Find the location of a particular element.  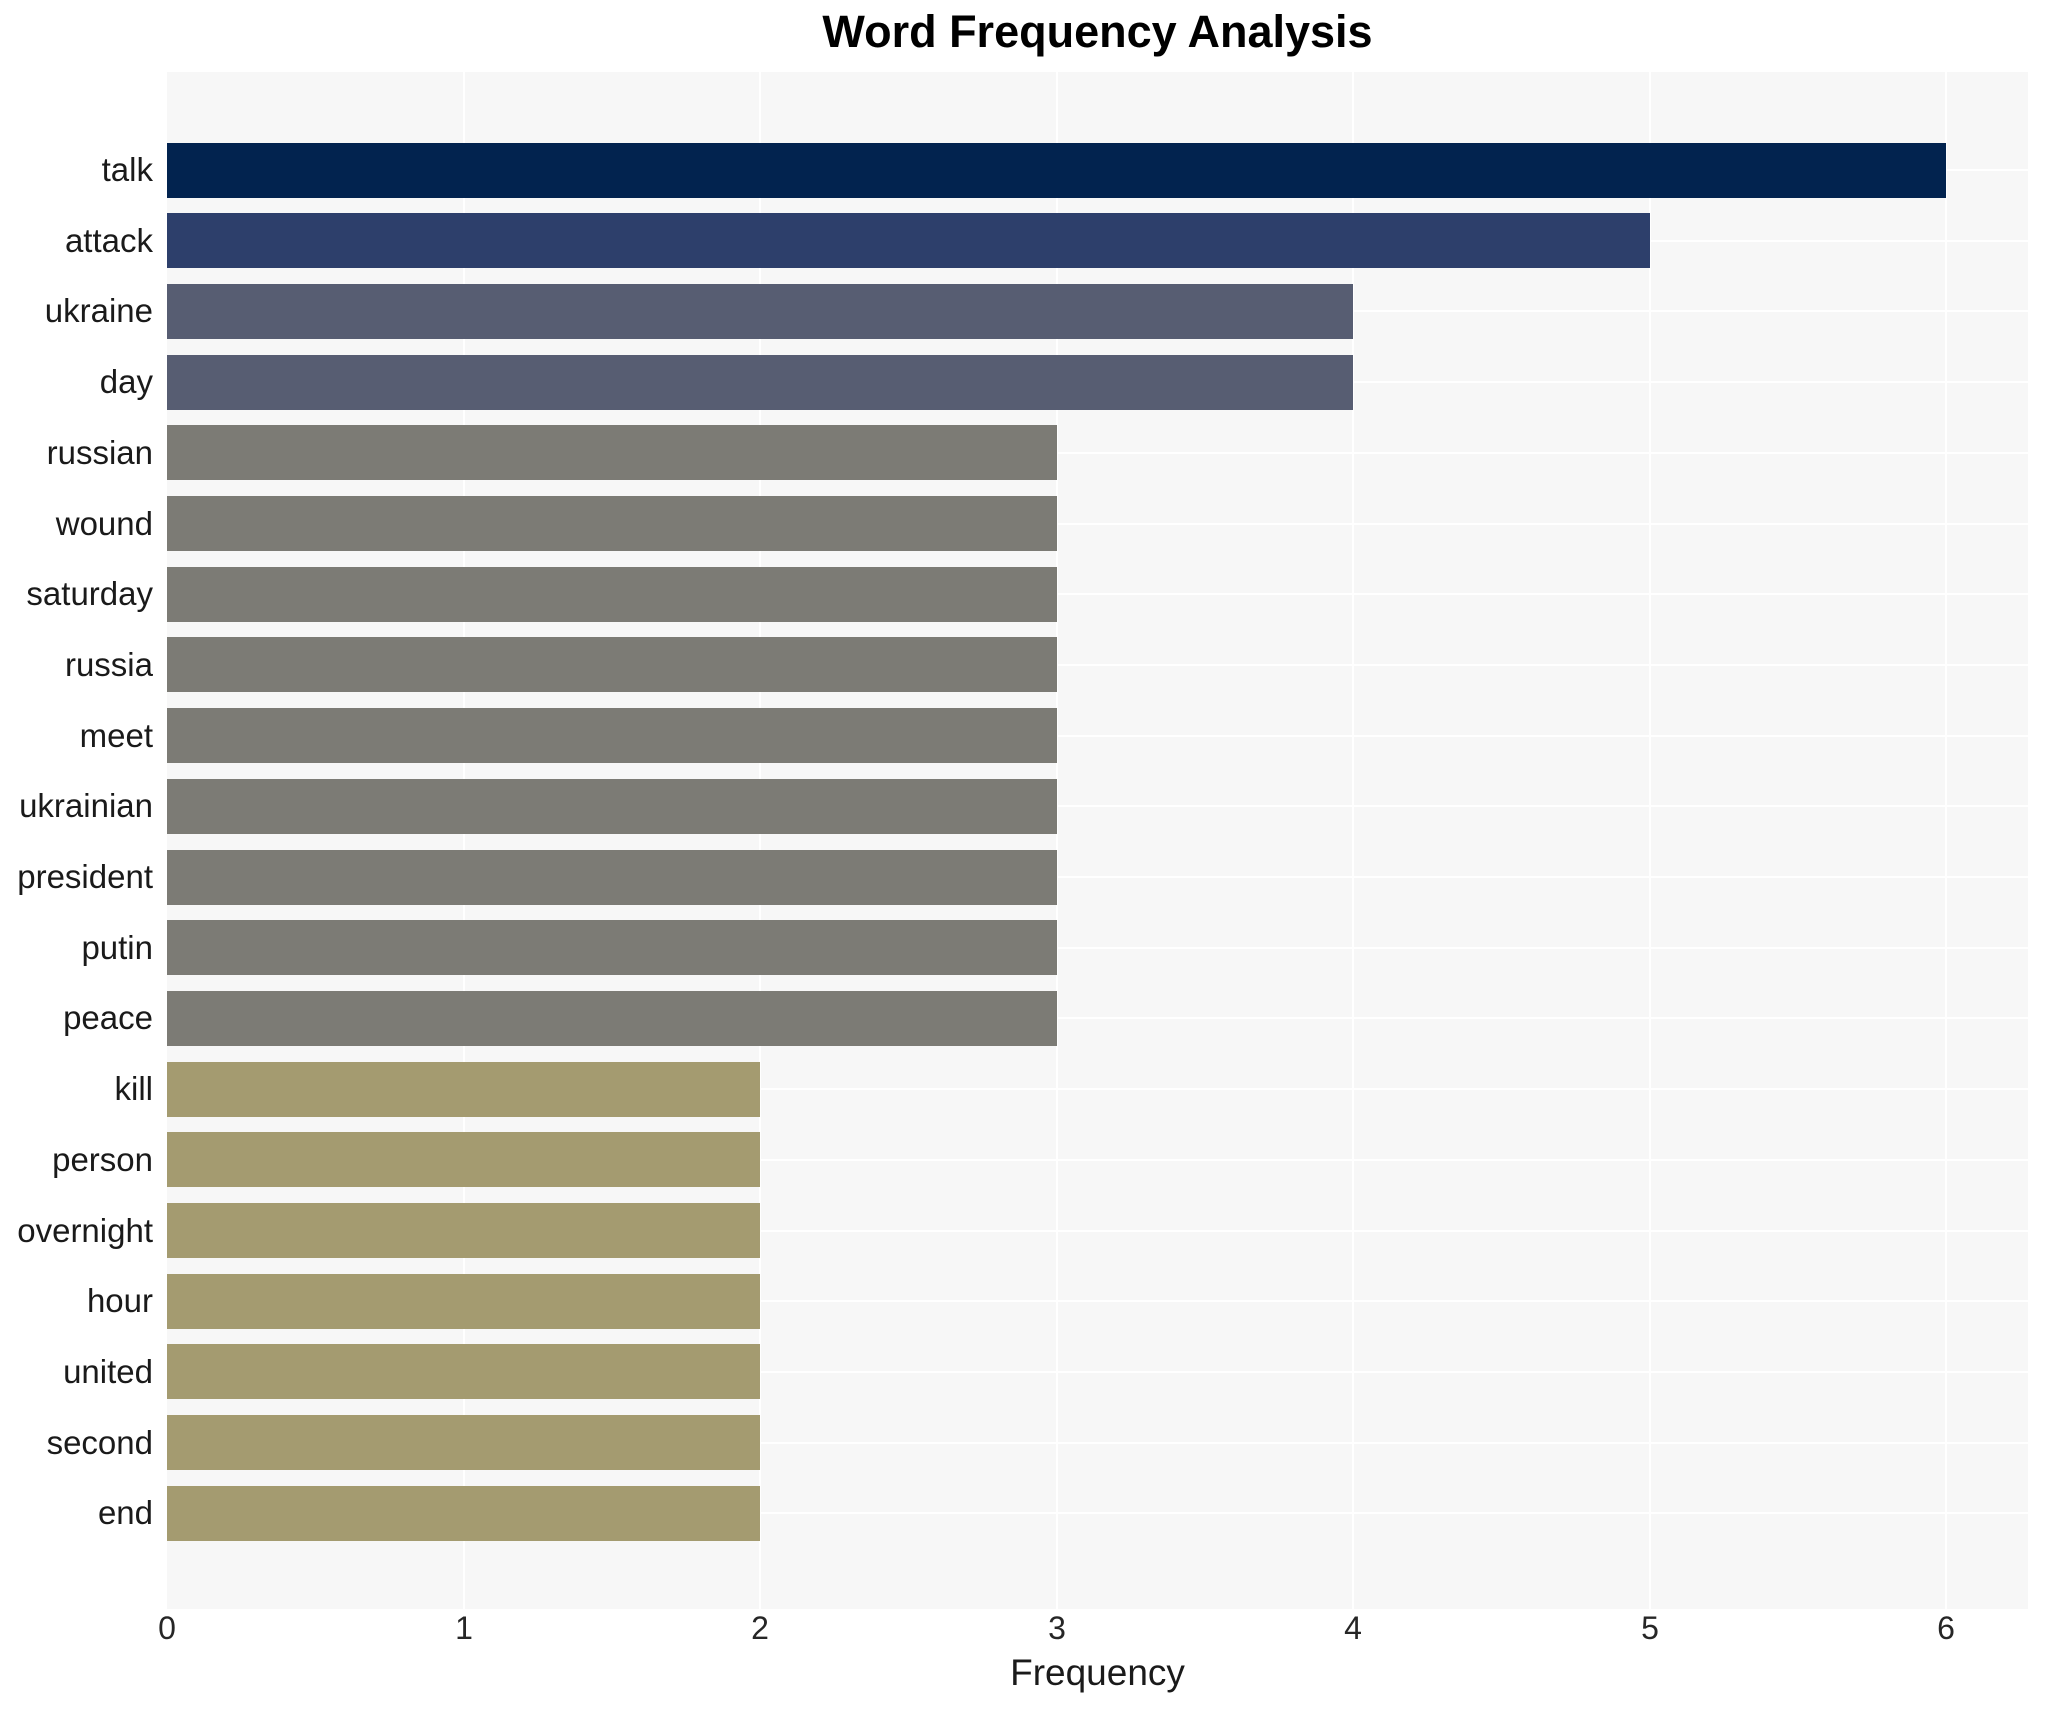

bar-kill is located at coordinates (463, 1089).